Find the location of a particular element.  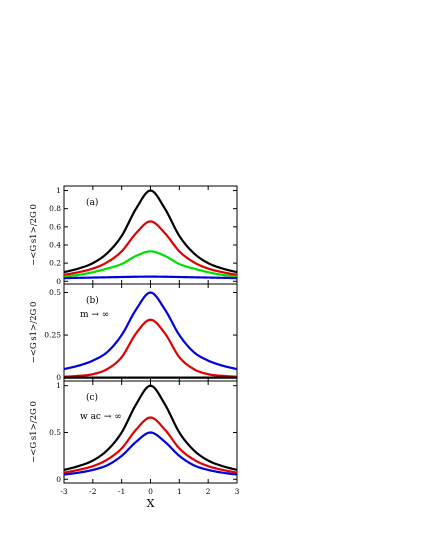

panel-3-ytick-label: 0 is located at coordinates (58, 479).